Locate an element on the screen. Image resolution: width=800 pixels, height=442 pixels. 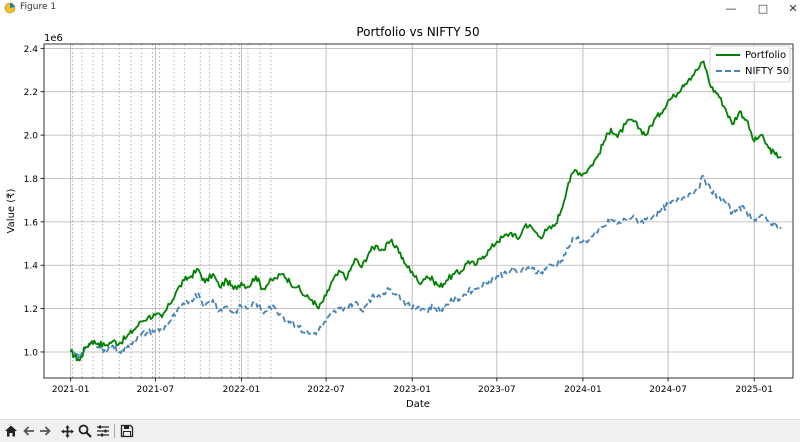
maximize-button: □ is located at coordinates (763, 8).